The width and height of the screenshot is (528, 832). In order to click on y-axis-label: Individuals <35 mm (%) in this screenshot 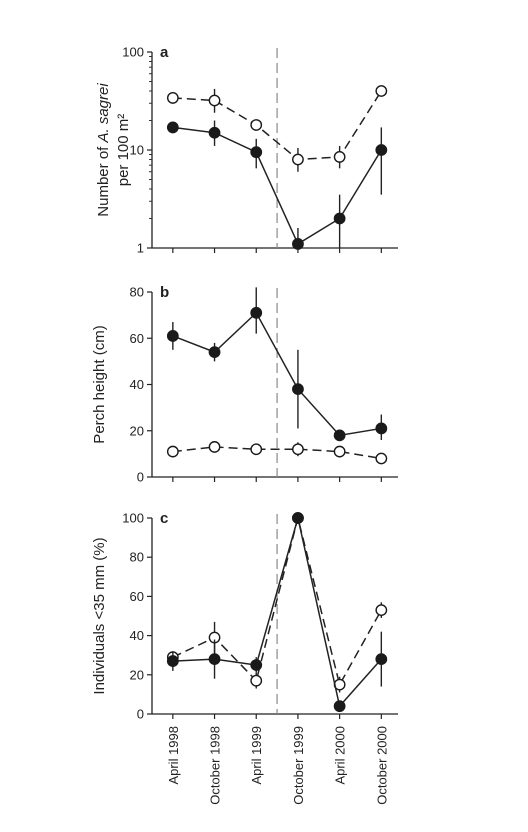, I will do `click(99, 615)`.